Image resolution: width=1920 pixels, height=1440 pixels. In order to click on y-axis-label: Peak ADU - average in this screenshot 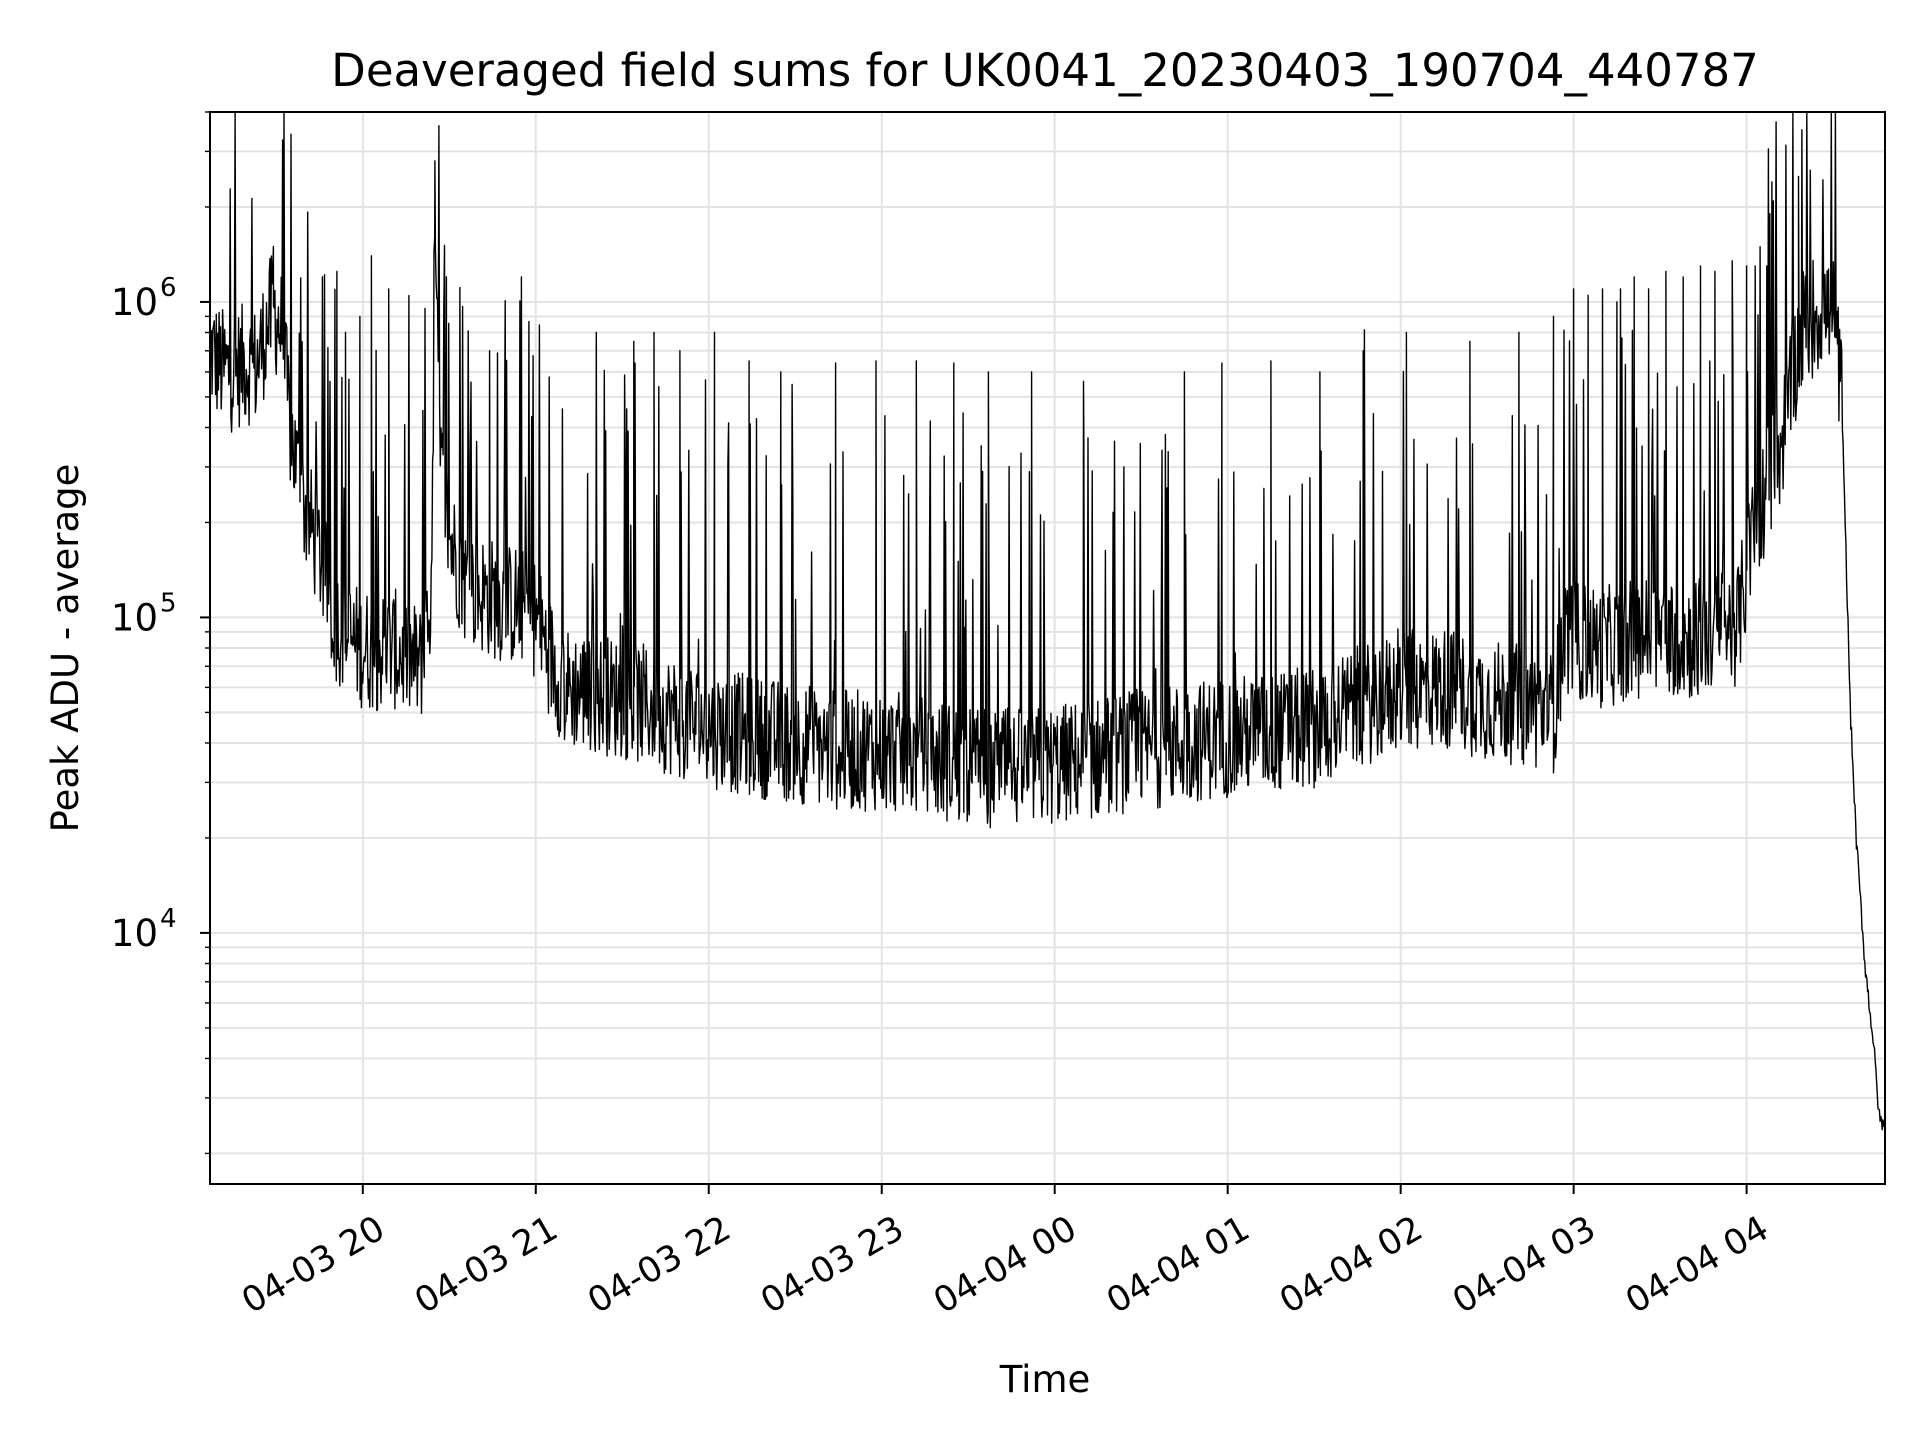, I will do `click(65, 648)`.